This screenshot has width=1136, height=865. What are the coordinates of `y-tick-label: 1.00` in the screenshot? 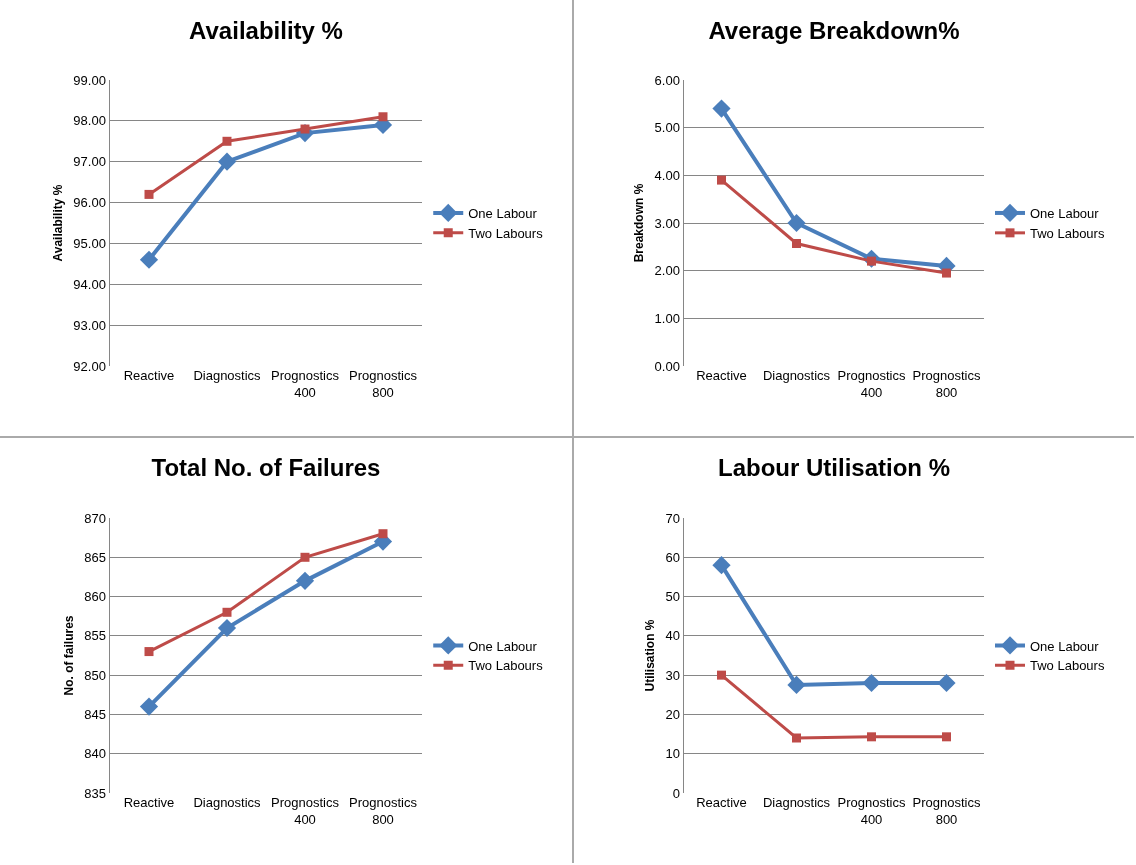 It's located at (667, 318).